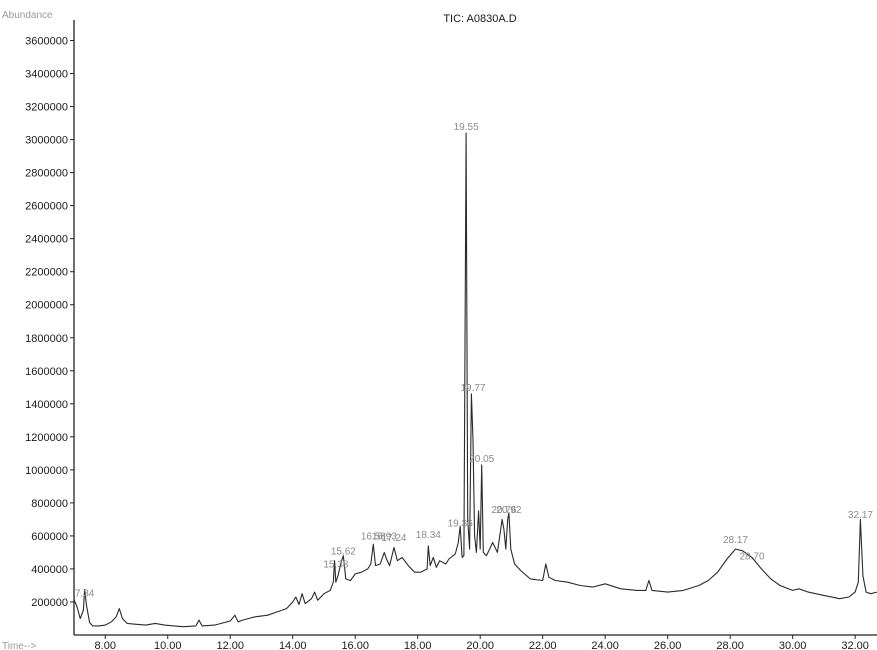  Describe the element at coordinates (460, 523) in the screenshot. I see `peak-label: 19.36` at that location.